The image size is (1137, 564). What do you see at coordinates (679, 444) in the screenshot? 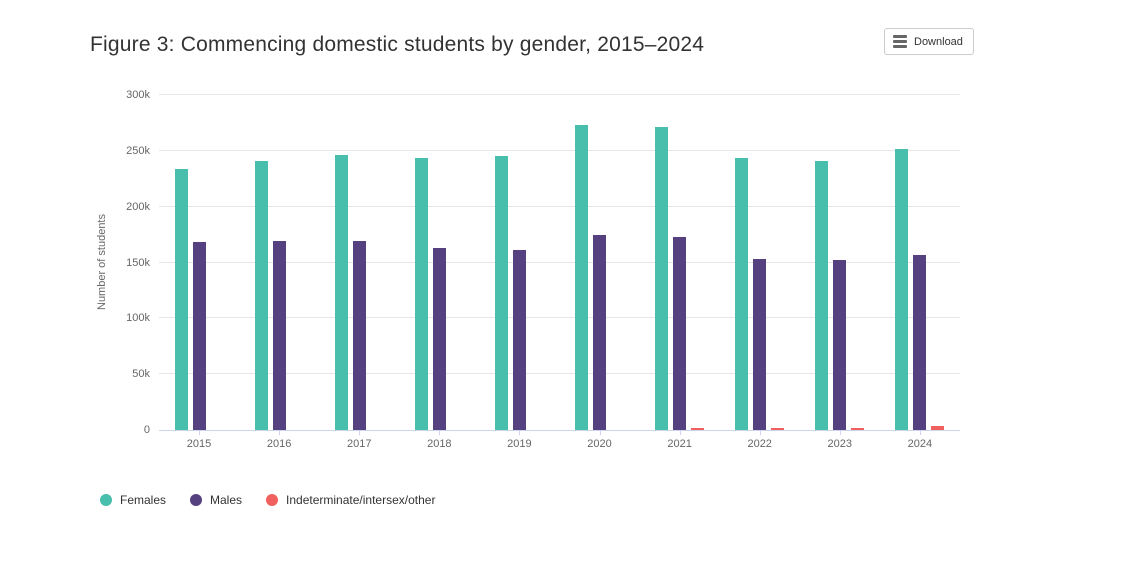
I see `x-axis-tick-label: 2021` at bounding box center [679, 444].